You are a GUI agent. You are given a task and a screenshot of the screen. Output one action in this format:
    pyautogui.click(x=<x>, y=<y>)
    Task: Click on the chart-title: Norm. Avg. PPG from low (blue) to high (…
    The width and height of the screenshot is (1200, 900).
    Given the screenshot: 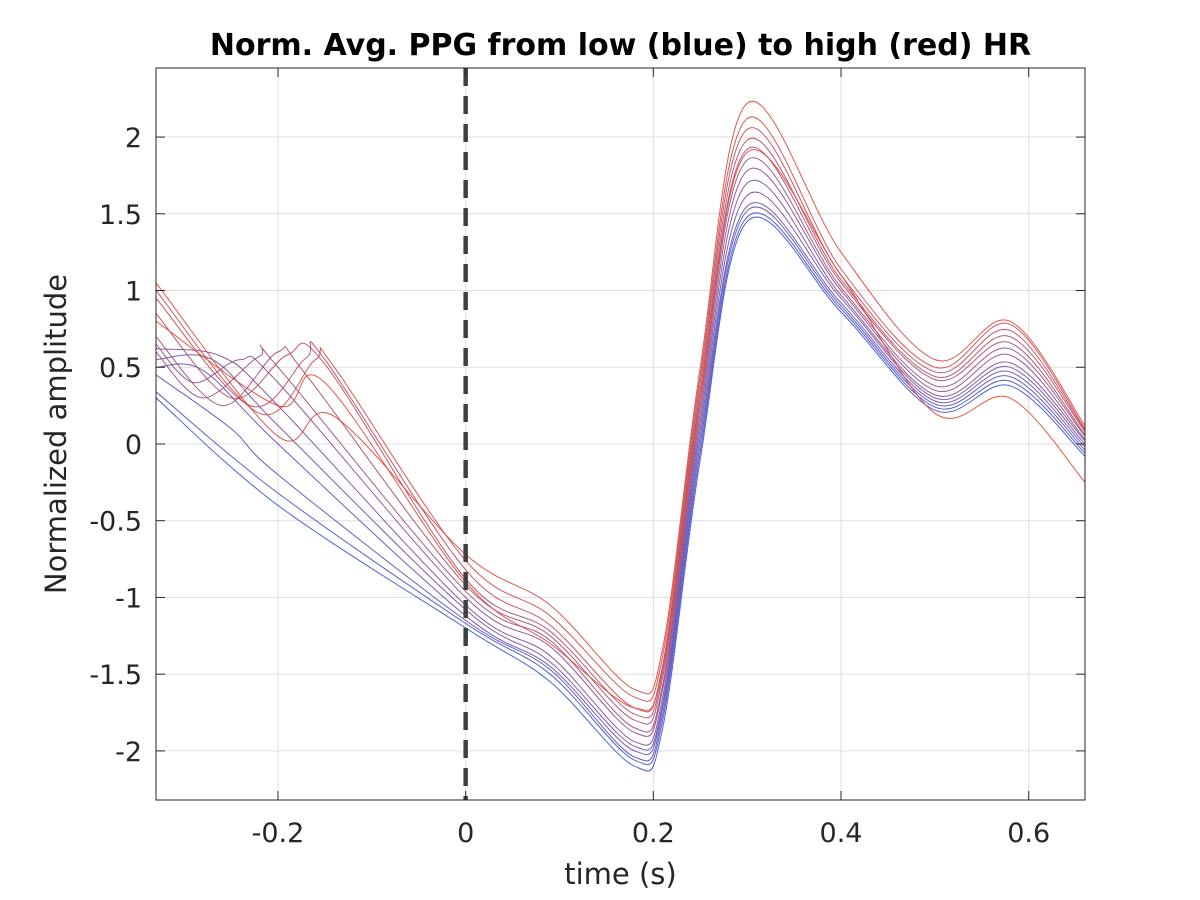 What is the action you would take?
    pyautogui.click(x=620, y=45)
    